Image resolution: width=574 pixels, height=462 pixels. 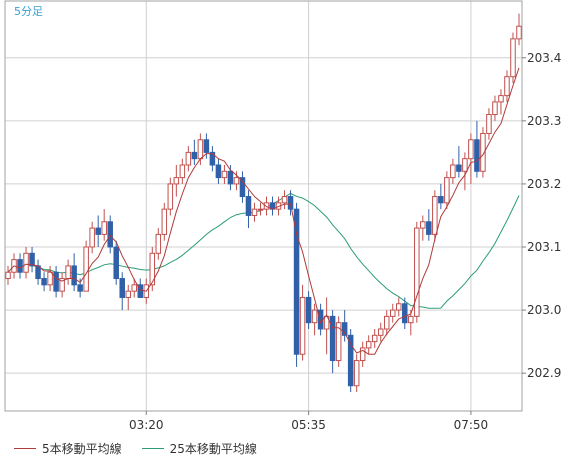 What do you see at coordinates (471, 425) in the screenshot?
I see `x-tick-label: 07:50` at bounding box center [471, 425].